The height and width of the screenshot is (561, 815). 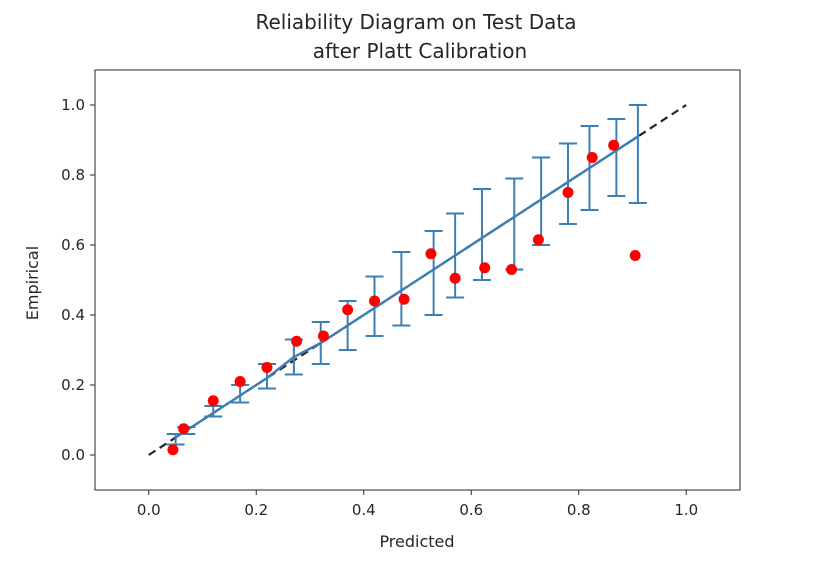 I want to click on y-tick-label: 0.4, so click(x=73, y=315).